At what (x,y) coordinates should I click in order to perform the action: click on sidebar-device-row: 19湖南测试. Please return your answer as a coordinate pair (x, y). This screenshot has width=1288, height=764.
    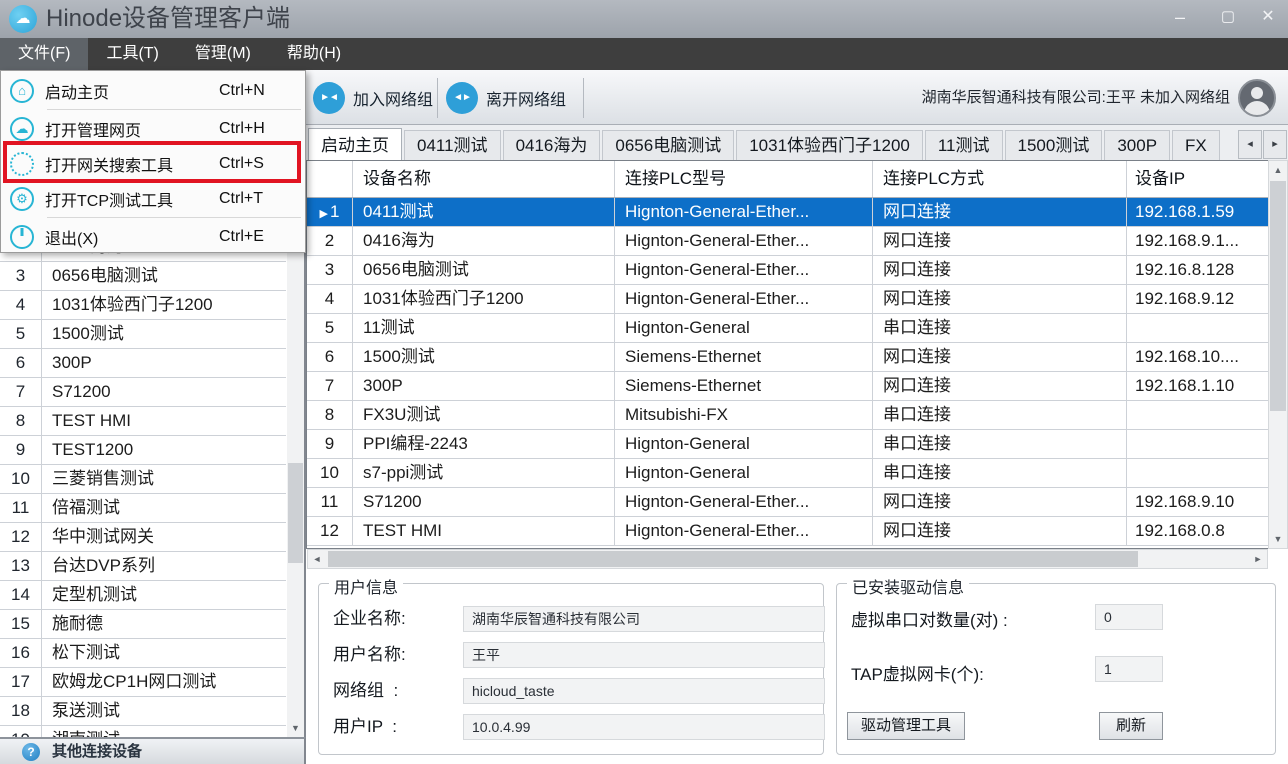
    Looking at the image, I should click on (143, 731).